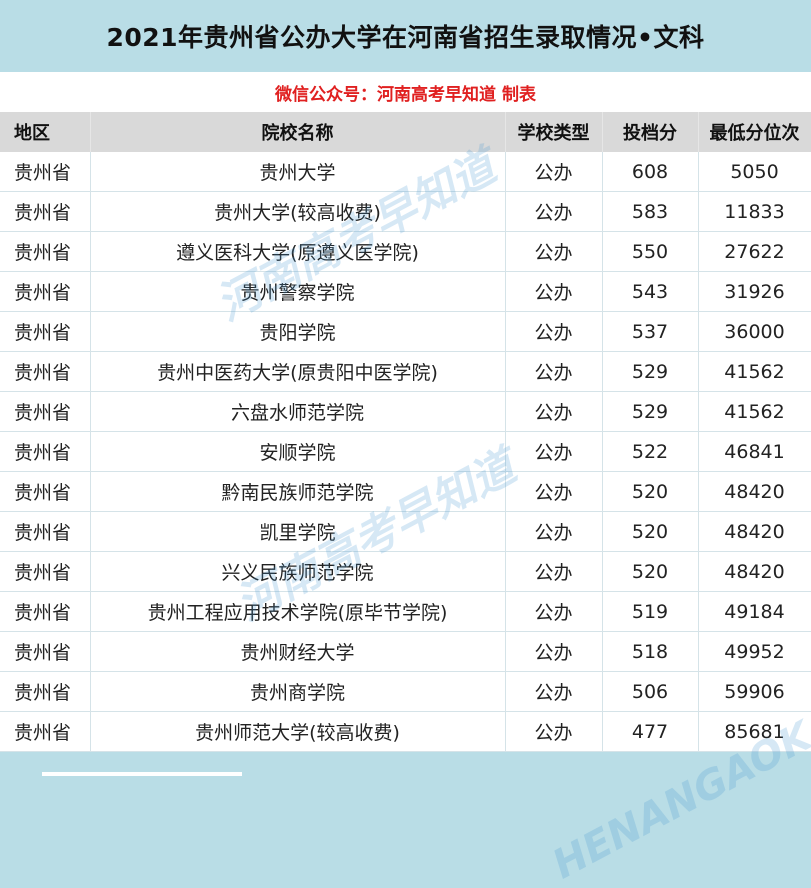 This screenshot has width=811, height=888. I want to click on cell-score: 608, so click(650, 172).